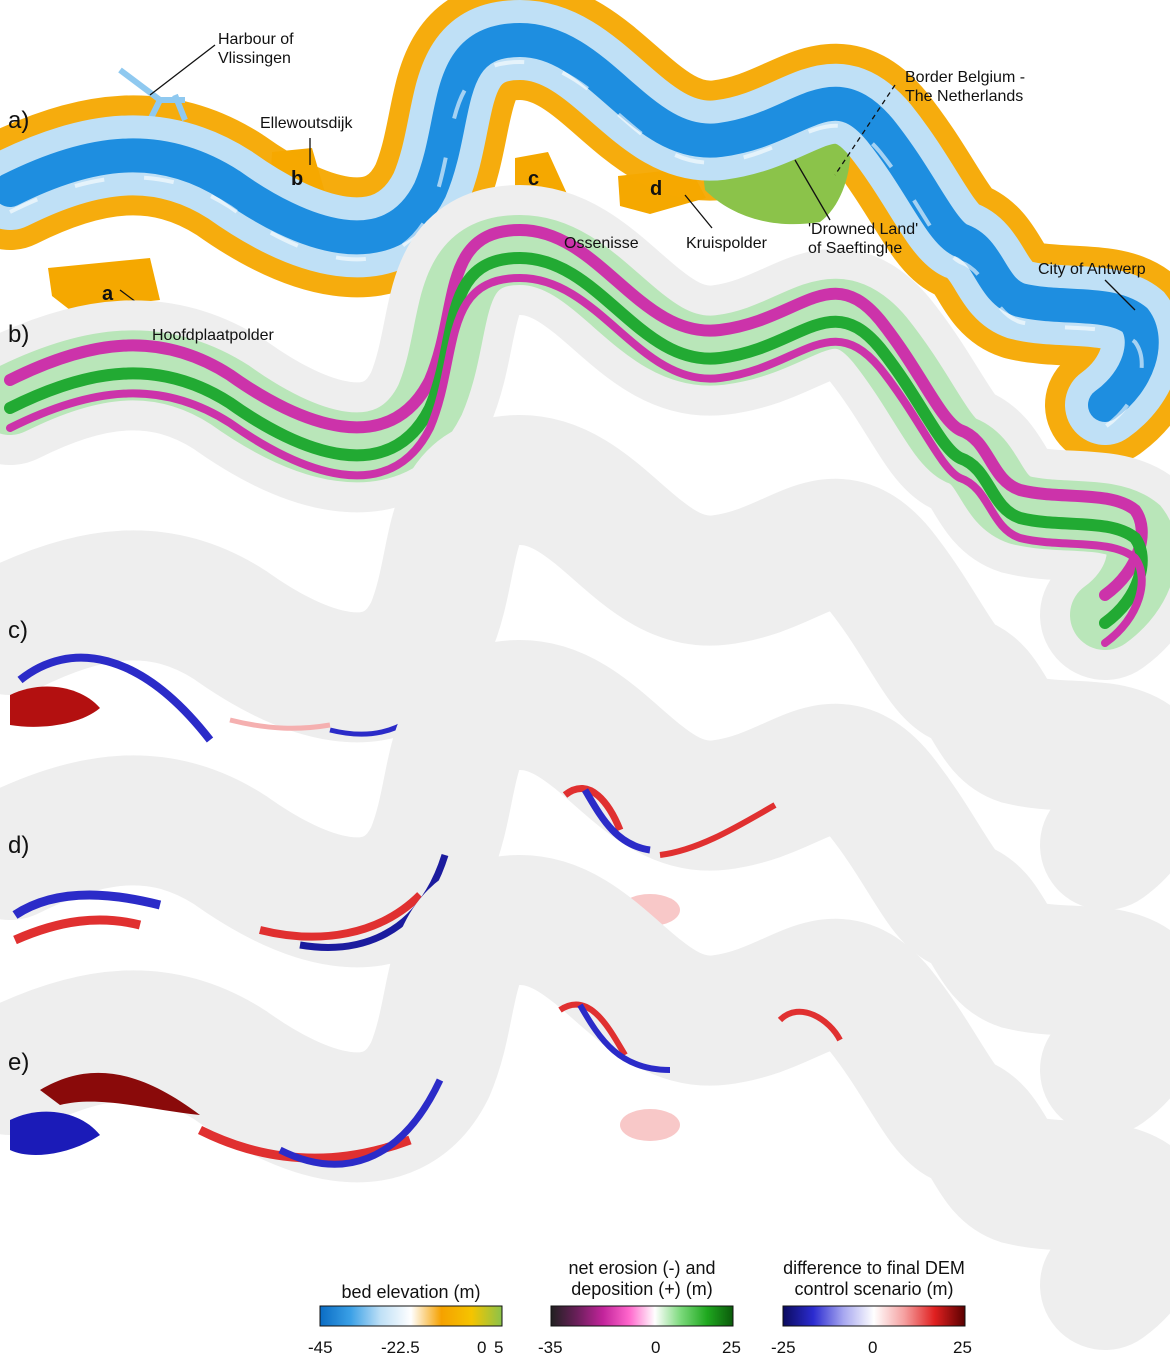 The image size is (1170, 1360). Describe the element at coordinates (18, 630) in the screenshot. I see `panel-label-c: c)` at that location.